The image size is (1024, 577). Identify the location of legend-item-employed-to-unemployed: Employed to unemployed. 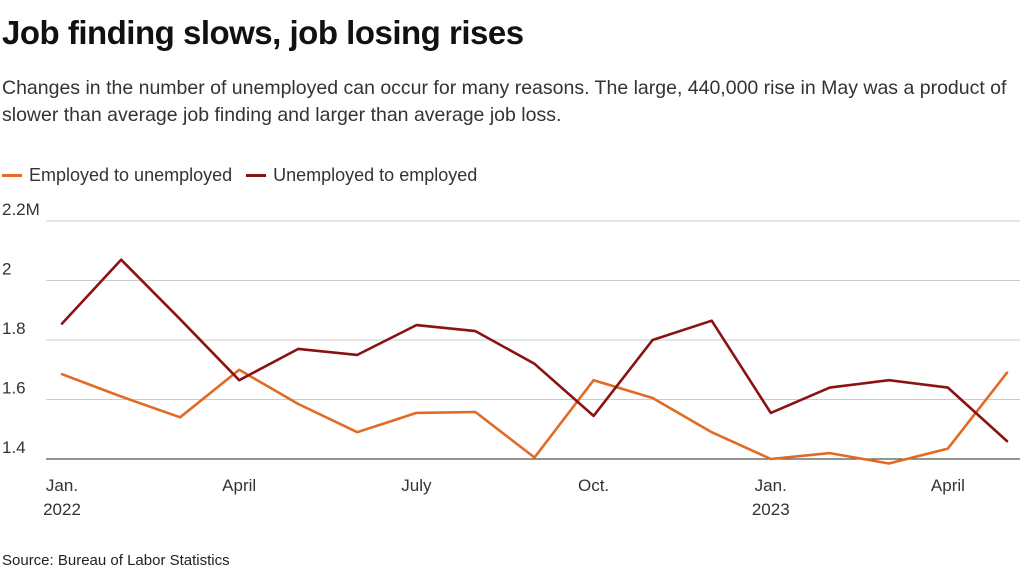
(117, 175).